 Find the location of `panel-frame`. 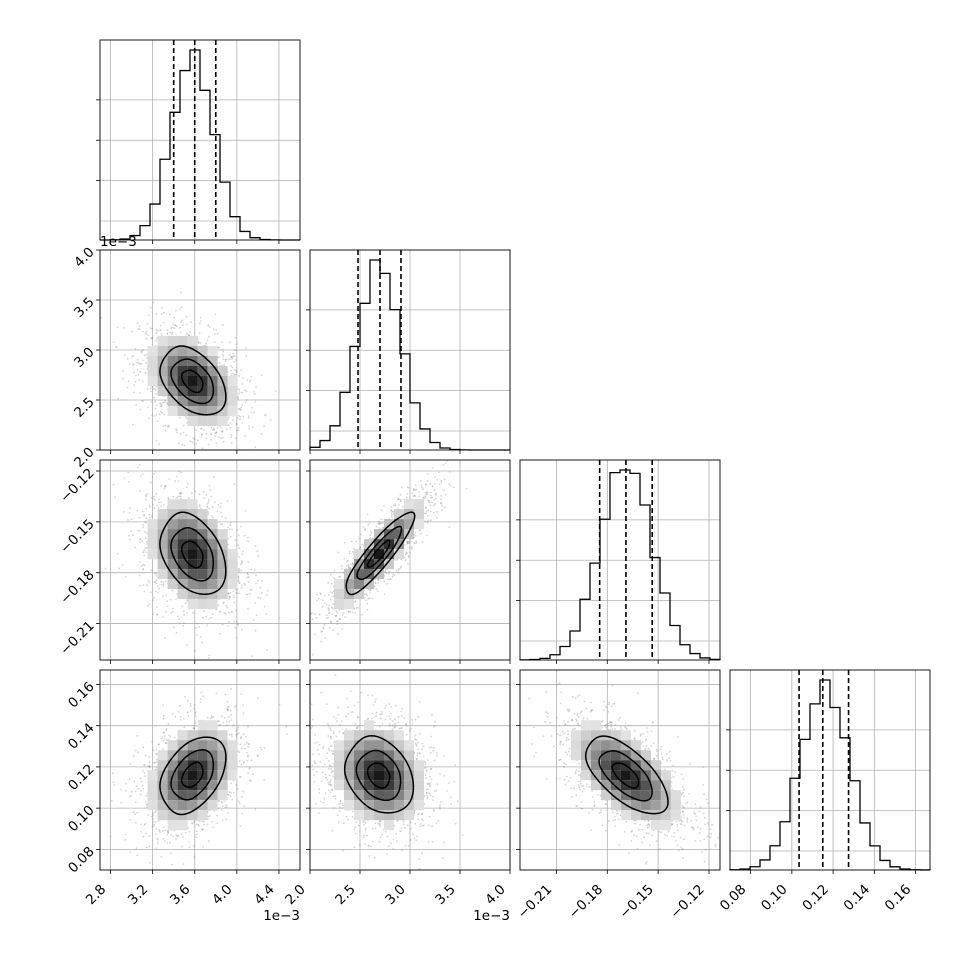

panel-frame is located at coordinates (200, 560).